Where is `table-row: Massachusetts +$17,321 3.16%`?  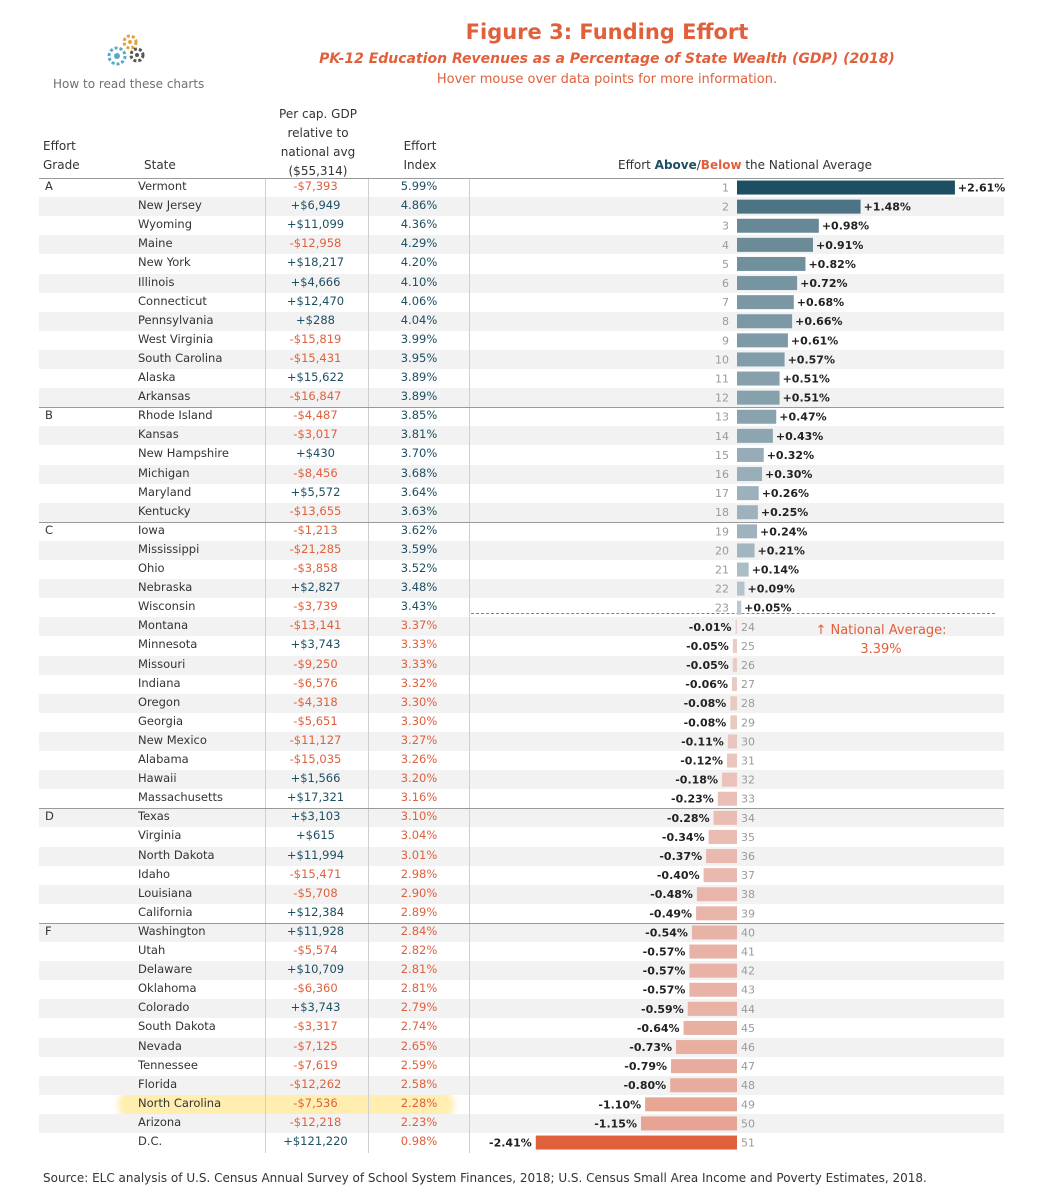
table-row: Massachusetts +$17,321 3.16% is located at coordinates (521, 798).